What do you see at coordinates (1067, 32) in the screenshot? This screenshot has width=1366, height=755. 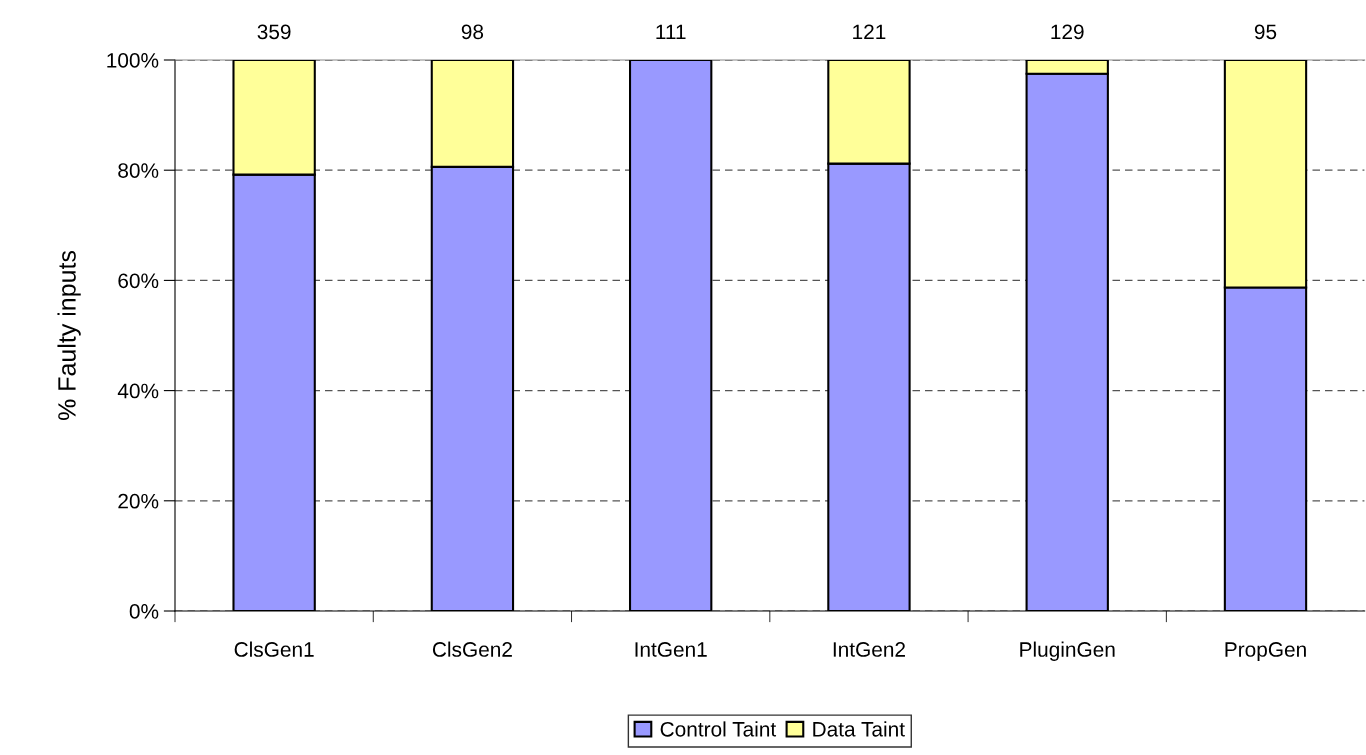 I see `annotation: 129` at bounding box center [1067, 32].